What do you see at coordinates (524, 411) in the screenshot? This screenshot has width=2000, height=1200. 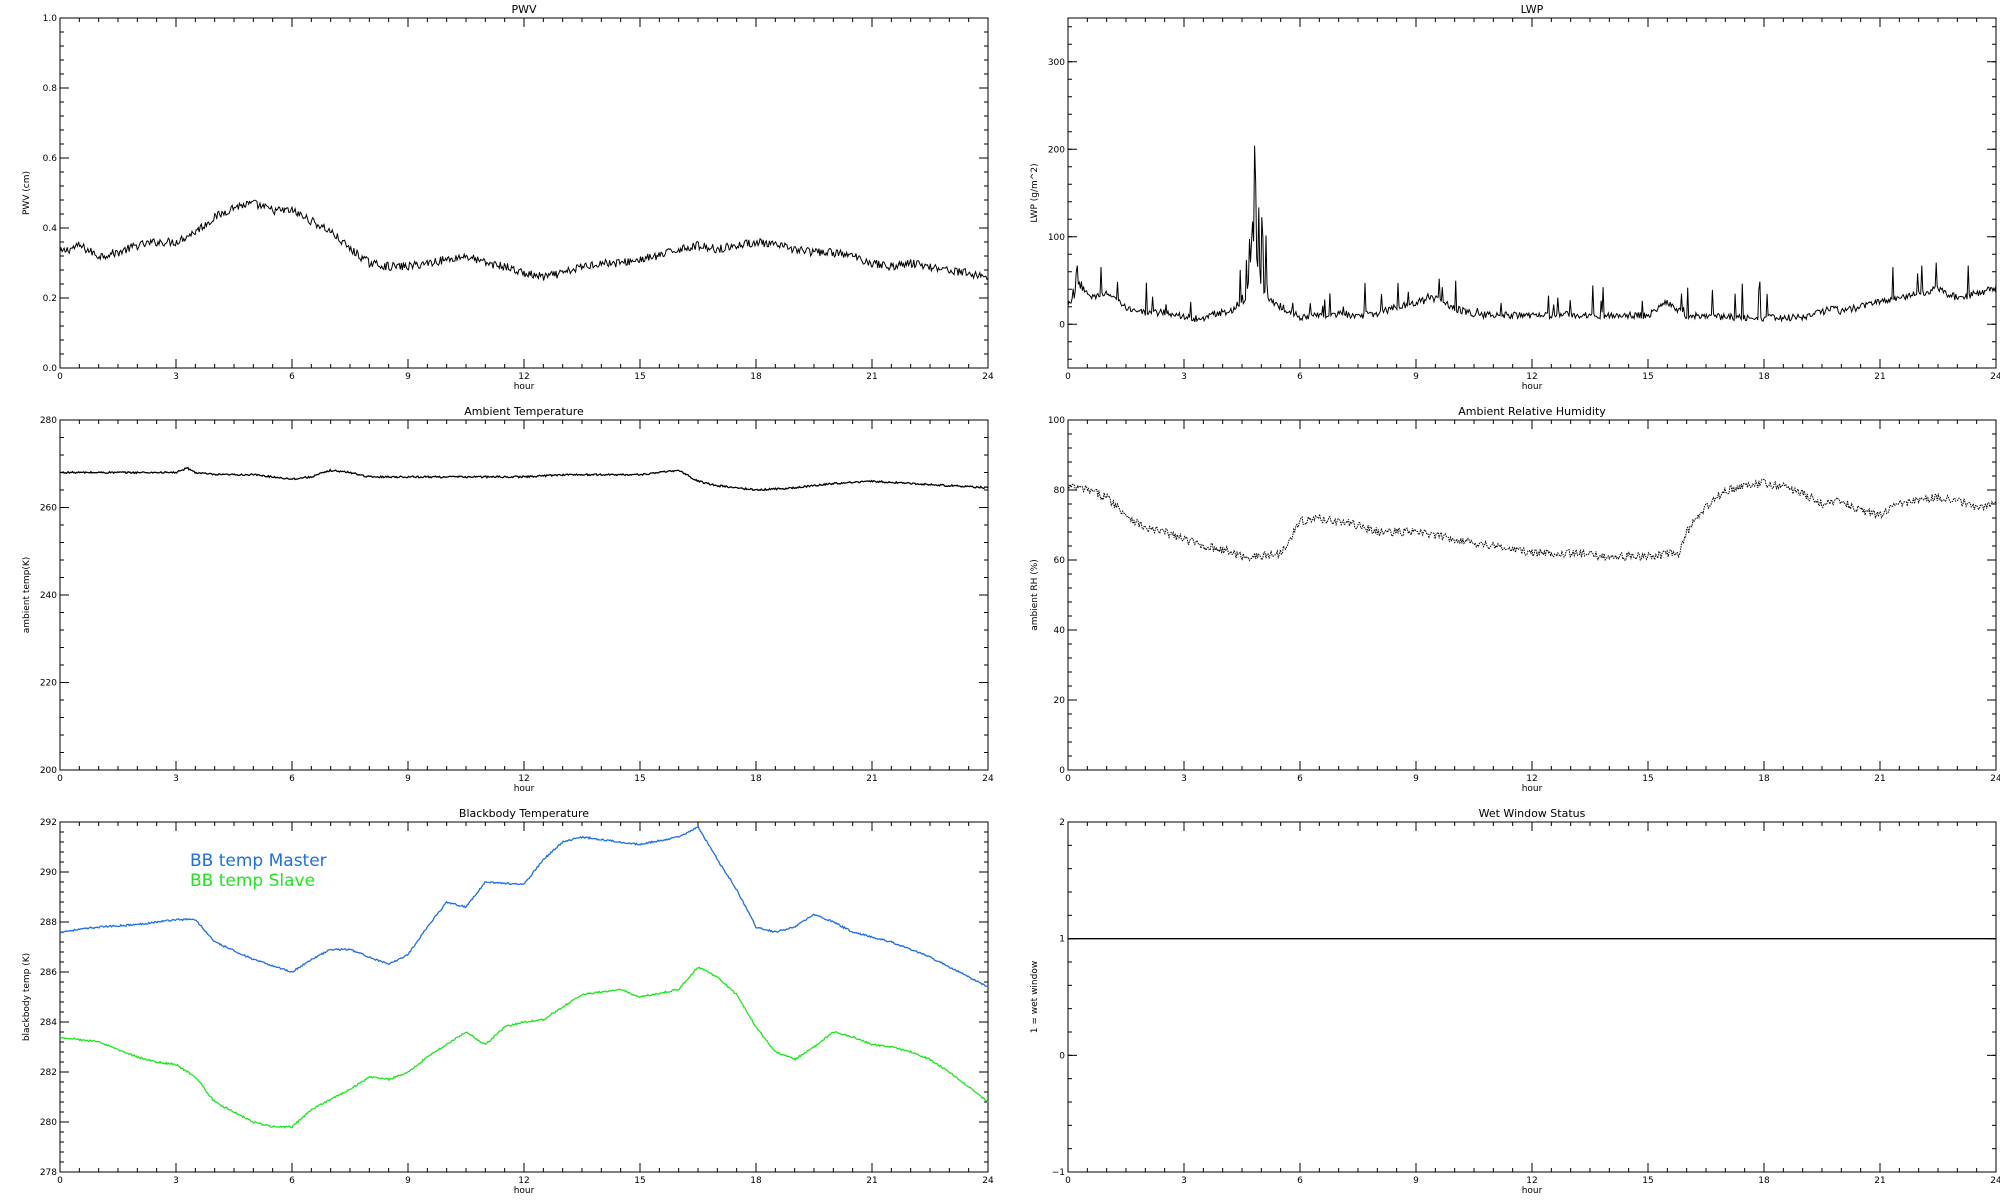 I see `chart-title: Ambient Temperature` at bounding box center [524, 411].